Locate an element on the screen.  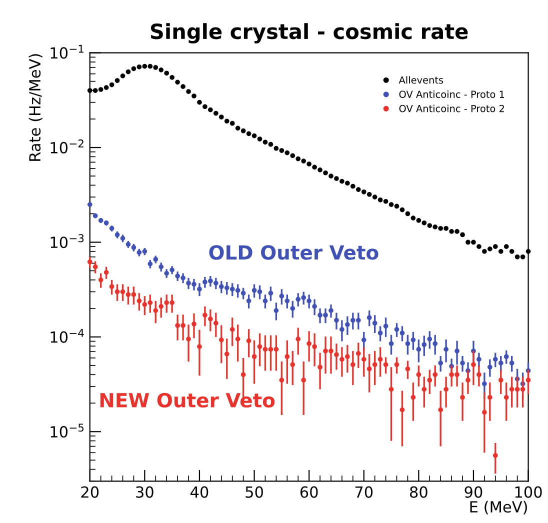
x-tick-label: 40 is located at coordinates (199, 492).